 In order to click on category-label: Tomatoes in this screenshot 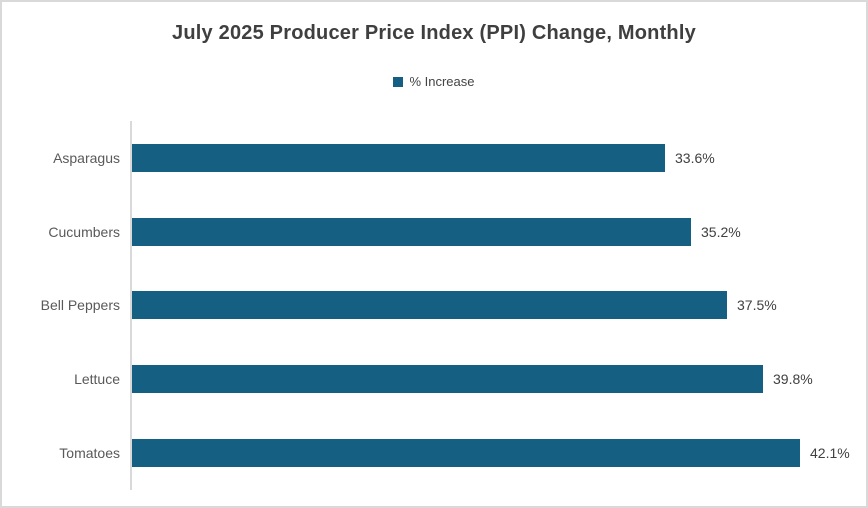, I will do `click(89, 453)`.